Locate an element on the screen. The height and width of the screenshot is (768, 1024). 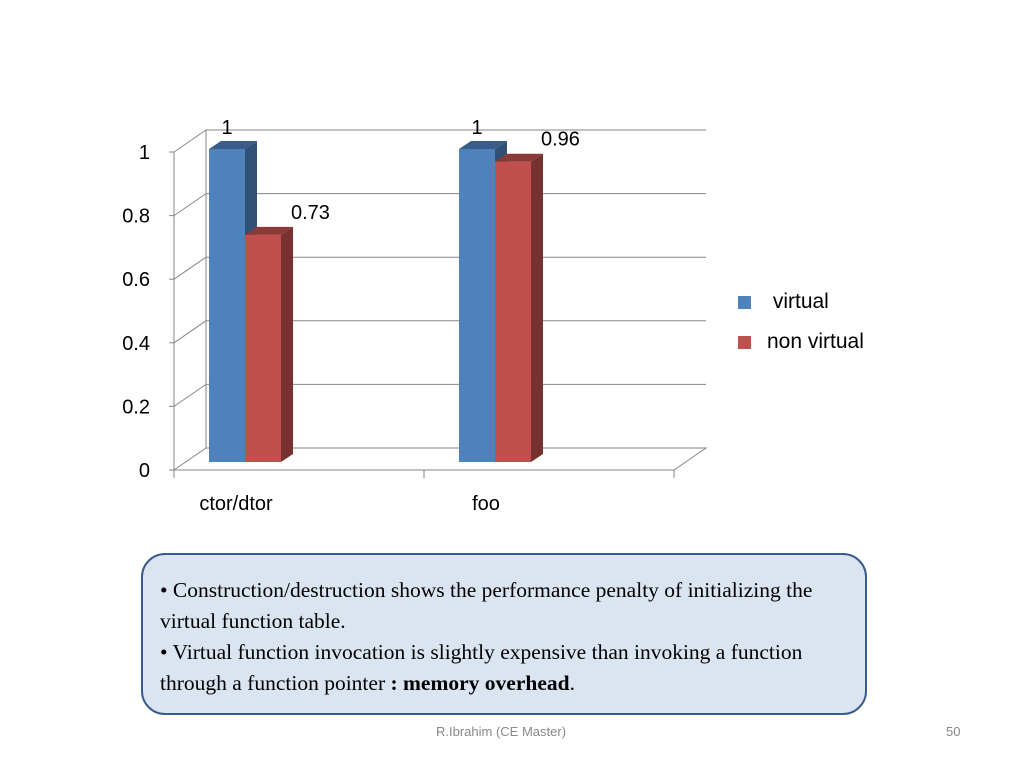
legend-label-non-virtual: non virtual is located at coordinates (815, 341).